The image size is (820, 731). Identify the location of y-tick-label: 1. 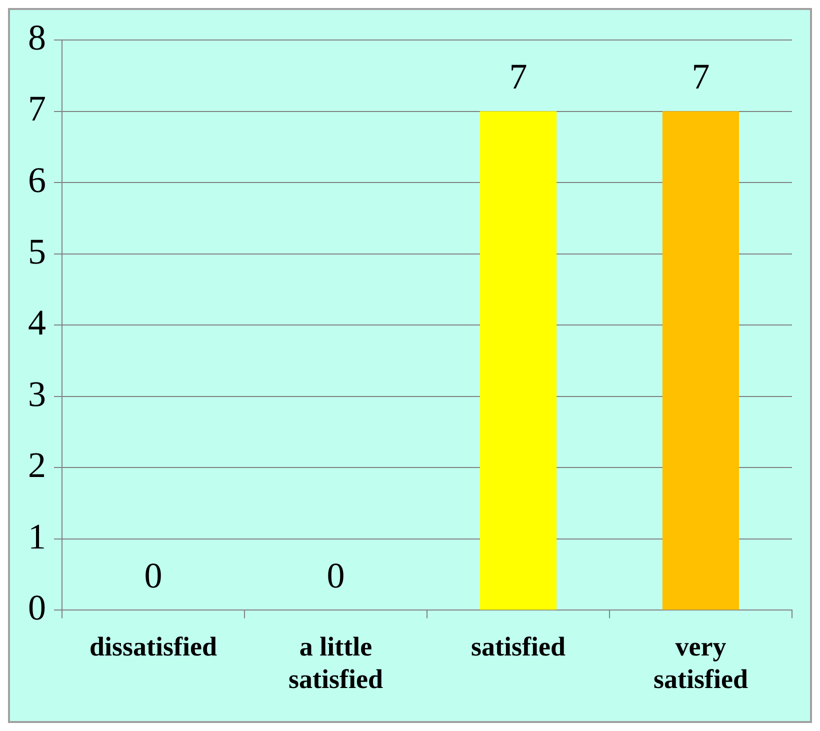
(37, 536).